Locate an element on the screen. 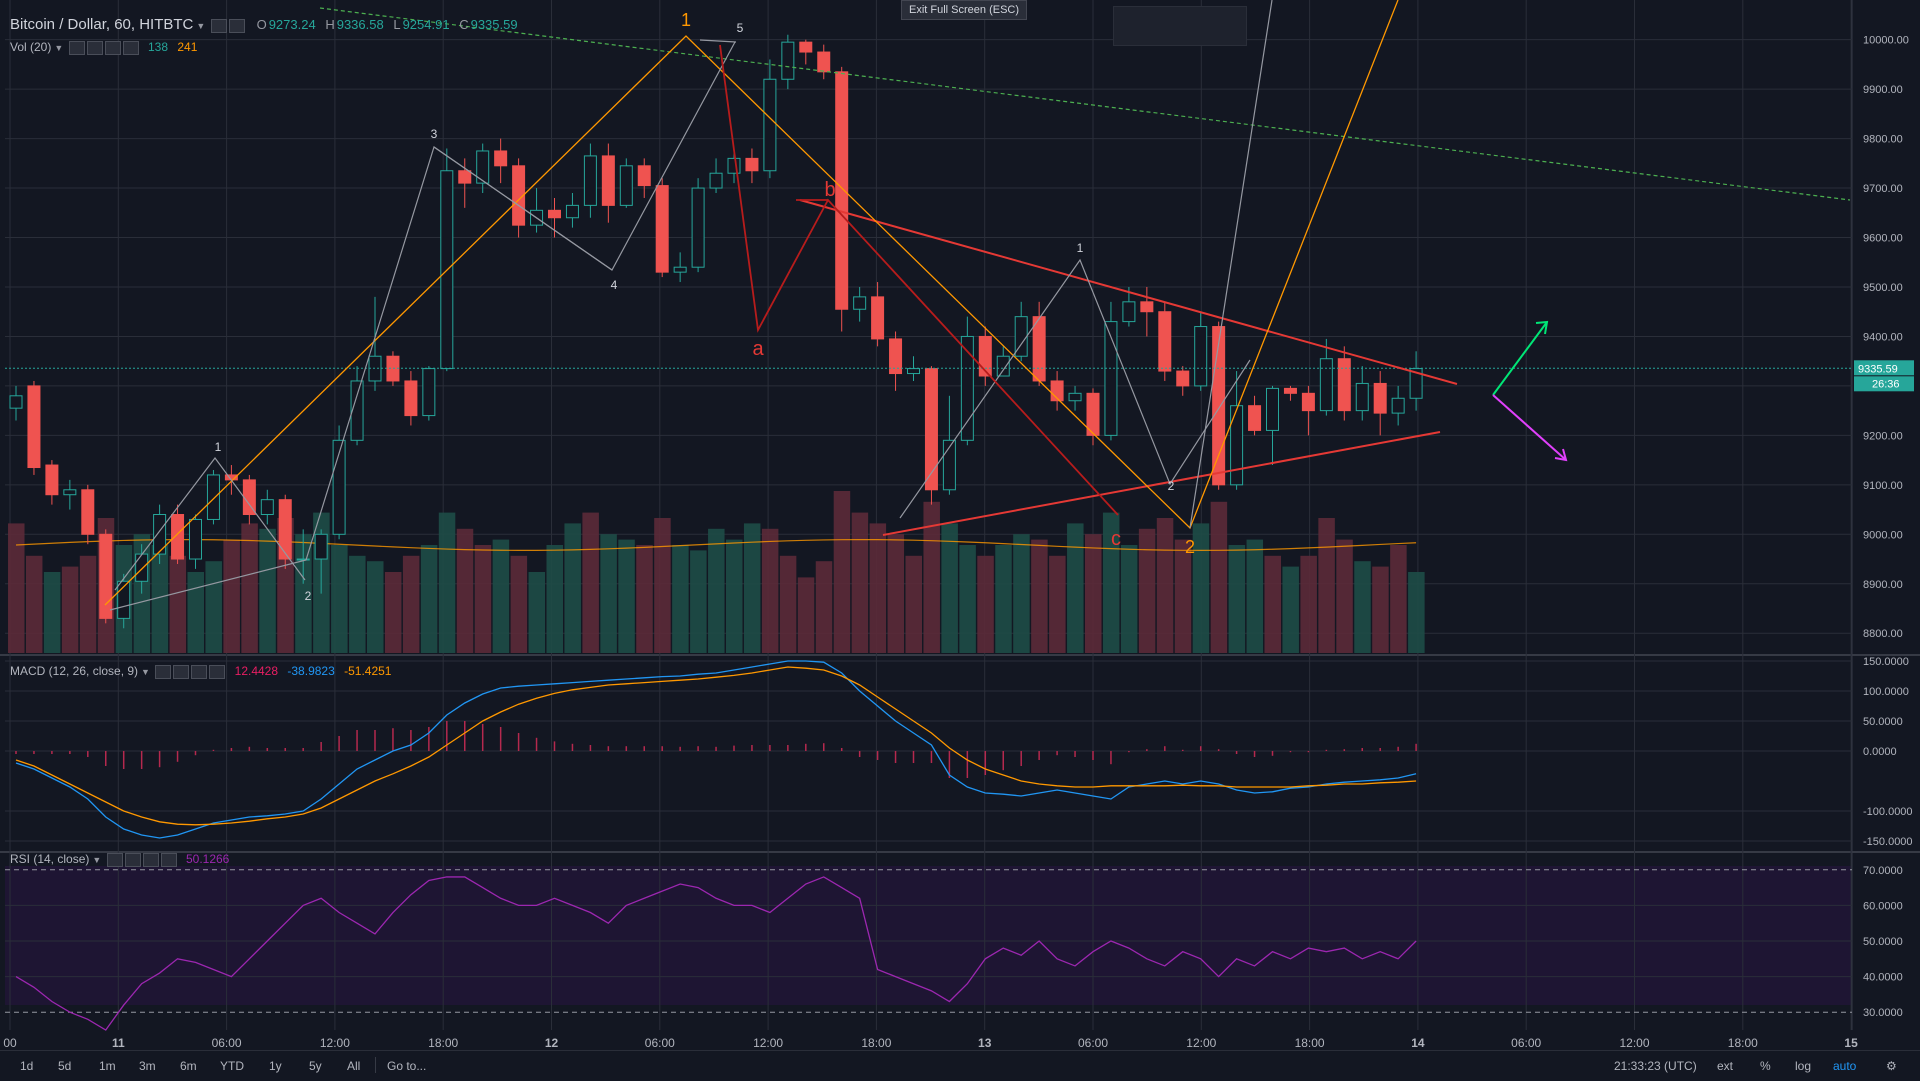 This screenshot has height=1081, width=1920. range-1m: 1m is located at coordinates (107, 1066).